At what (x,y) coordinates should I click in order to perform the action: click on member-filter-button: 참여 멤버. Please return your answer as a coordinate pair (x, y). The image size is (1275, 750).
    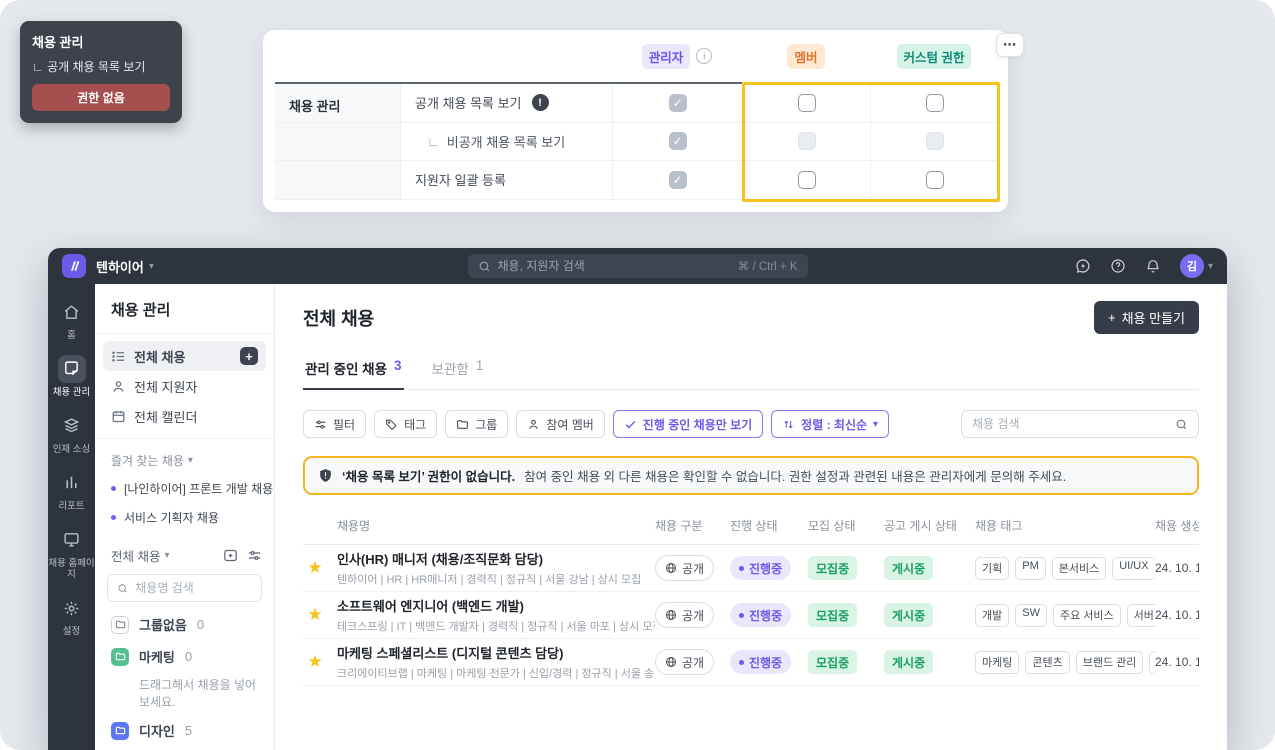
    Looking at the image, I should click on (560, 424).